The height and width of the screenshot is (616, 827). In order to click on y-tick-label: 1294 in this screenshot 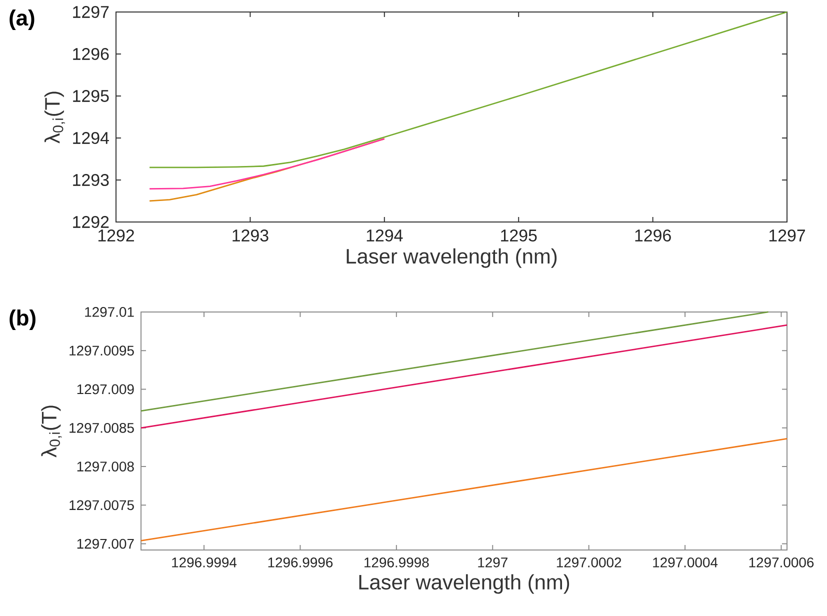, I will do `click(91, 138)`.